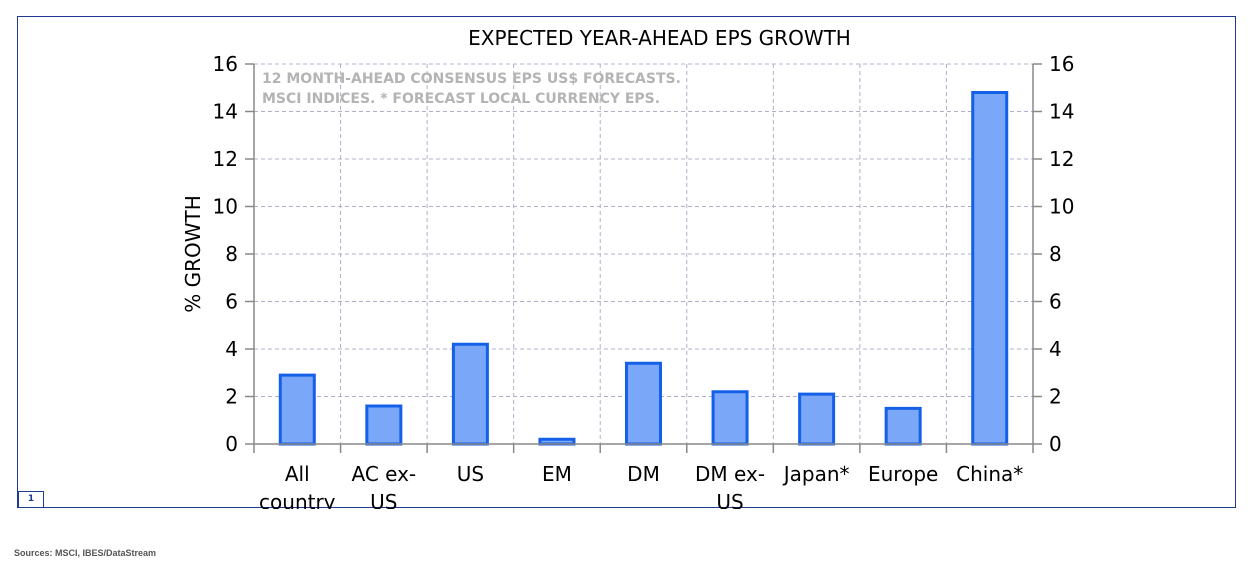  Describe the element at coordinates (85, 553) in the screenshot. I see `sources-note: Sources: MSCI, IBES/DataStream` at that location.